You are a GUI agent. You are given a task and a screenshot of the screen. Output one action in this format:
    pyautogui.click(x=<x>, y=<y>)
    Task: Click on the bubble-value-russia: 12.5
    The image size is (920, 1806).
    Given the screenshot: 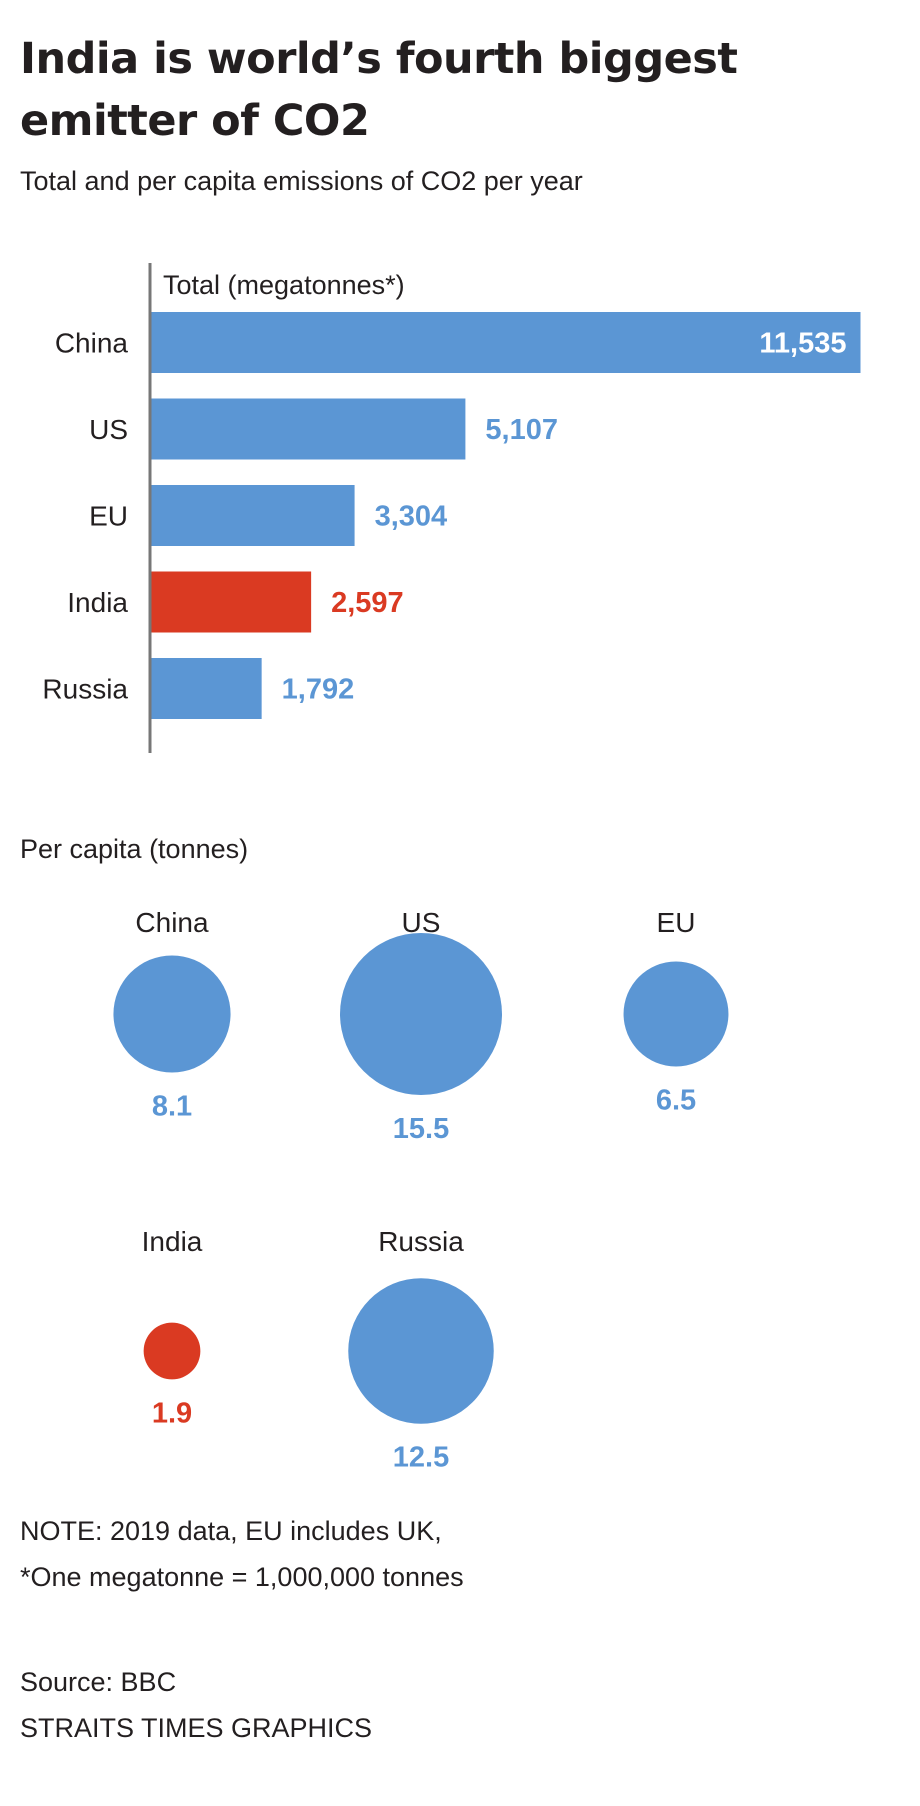 What is the action you would take?
    pyautogui.click(x=421, y=1458)
    